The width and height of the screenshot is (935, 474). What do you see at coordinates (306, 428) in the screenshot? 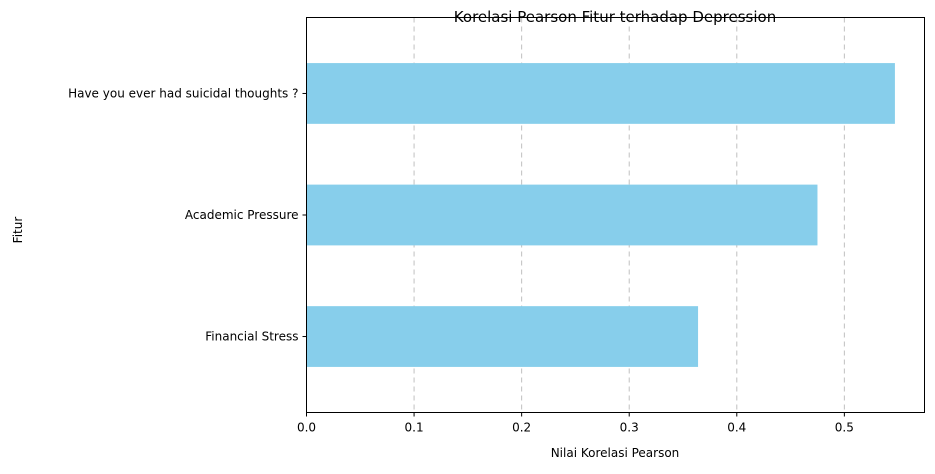
I see `x-tick-label: 0.0` at bounding box center [306, 428].